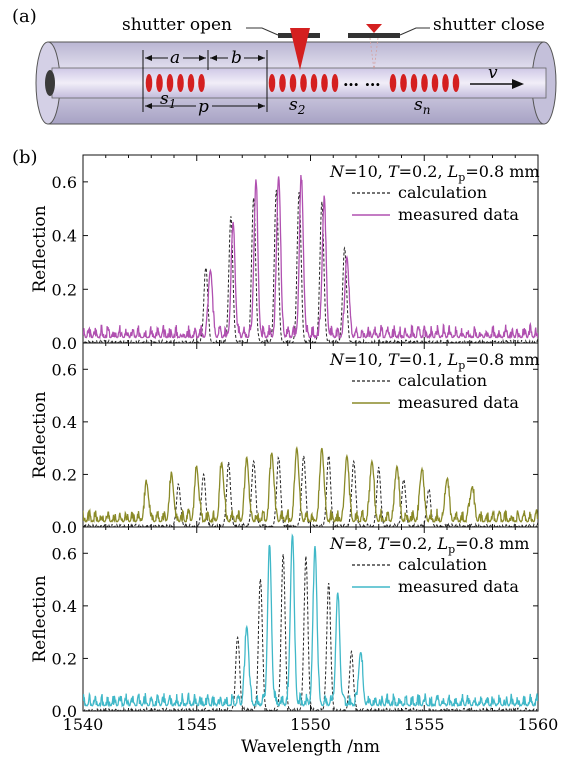 Image resolution: width=565 pixels, height=760 pixels. What do you see at coordinates (177, 25) in the screenshot?
I see `shutter-open-label: shutter open` at bounding box center [177, 25].